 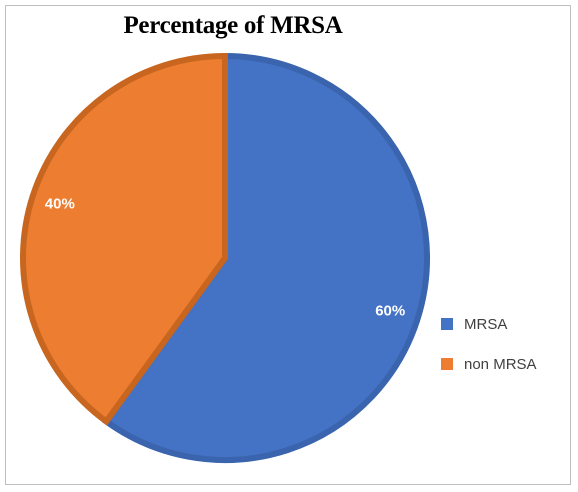 What do you see at coordinates (233, 25) in the screenshot?
I see `chart-title: Percentage of MRSA` at bounding box center [233, 25].